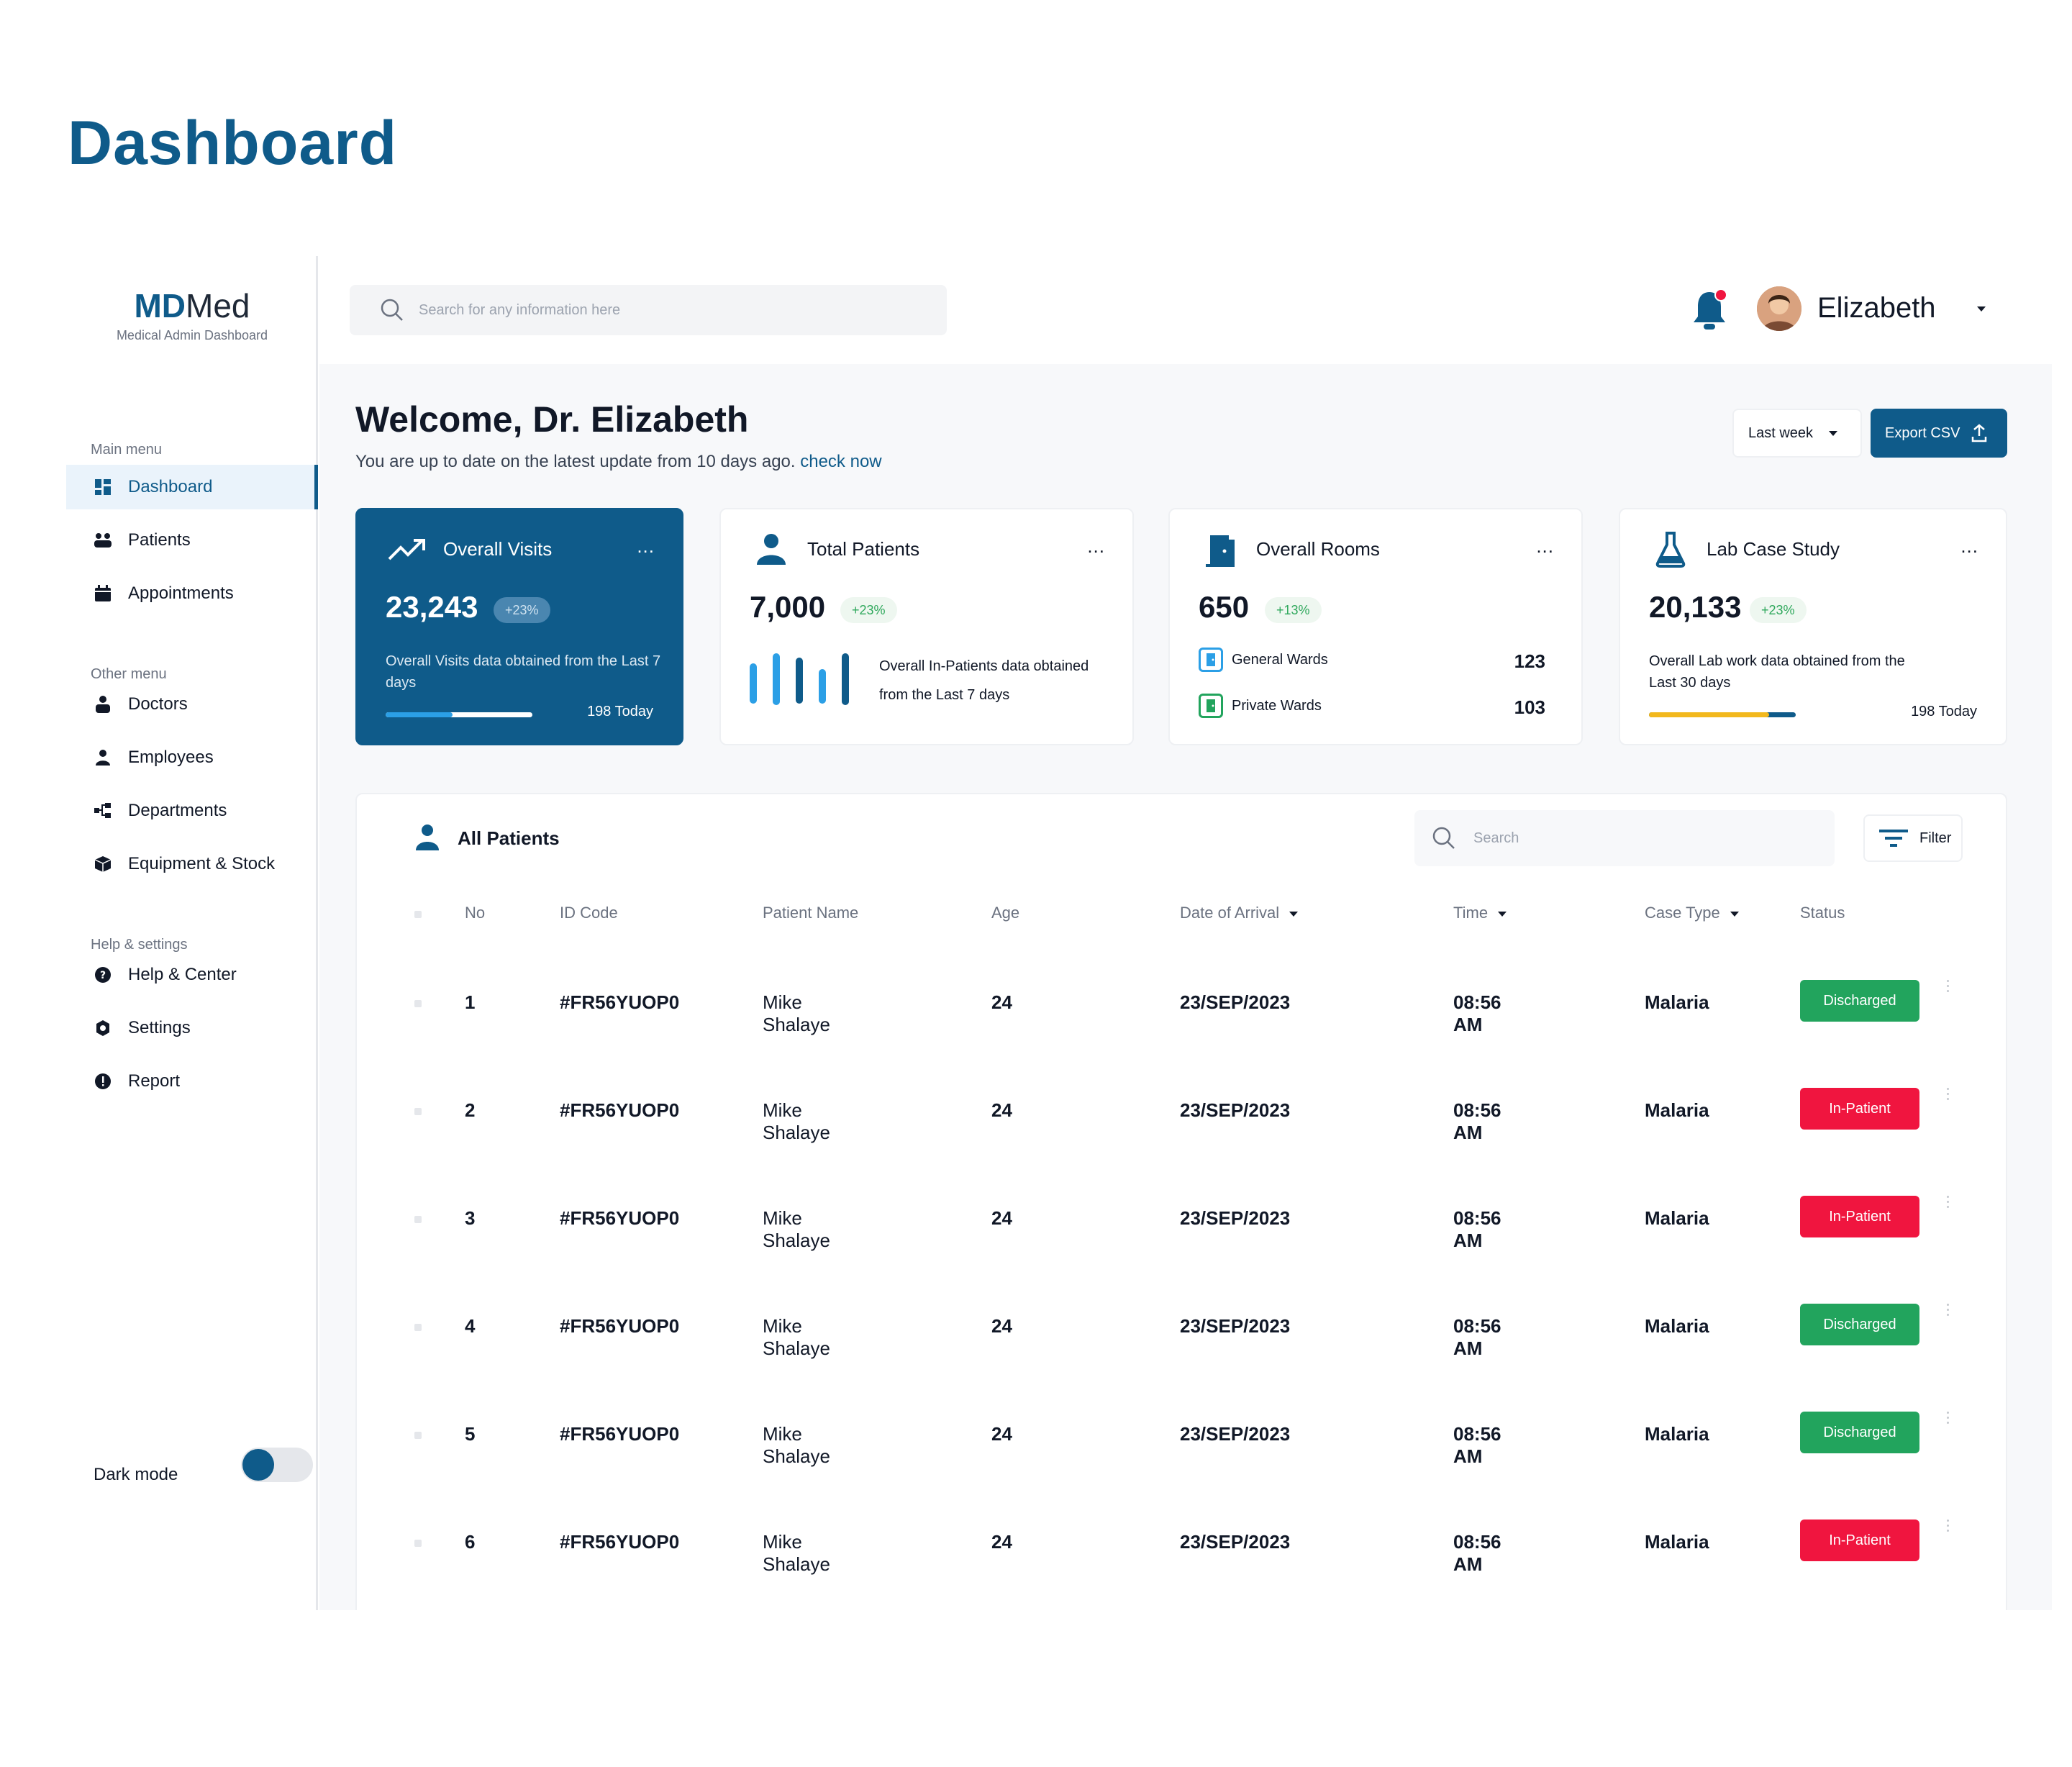 The image size is (2072, 1767). I want to click on column-header-label: Patient Name, so click(811, 913).